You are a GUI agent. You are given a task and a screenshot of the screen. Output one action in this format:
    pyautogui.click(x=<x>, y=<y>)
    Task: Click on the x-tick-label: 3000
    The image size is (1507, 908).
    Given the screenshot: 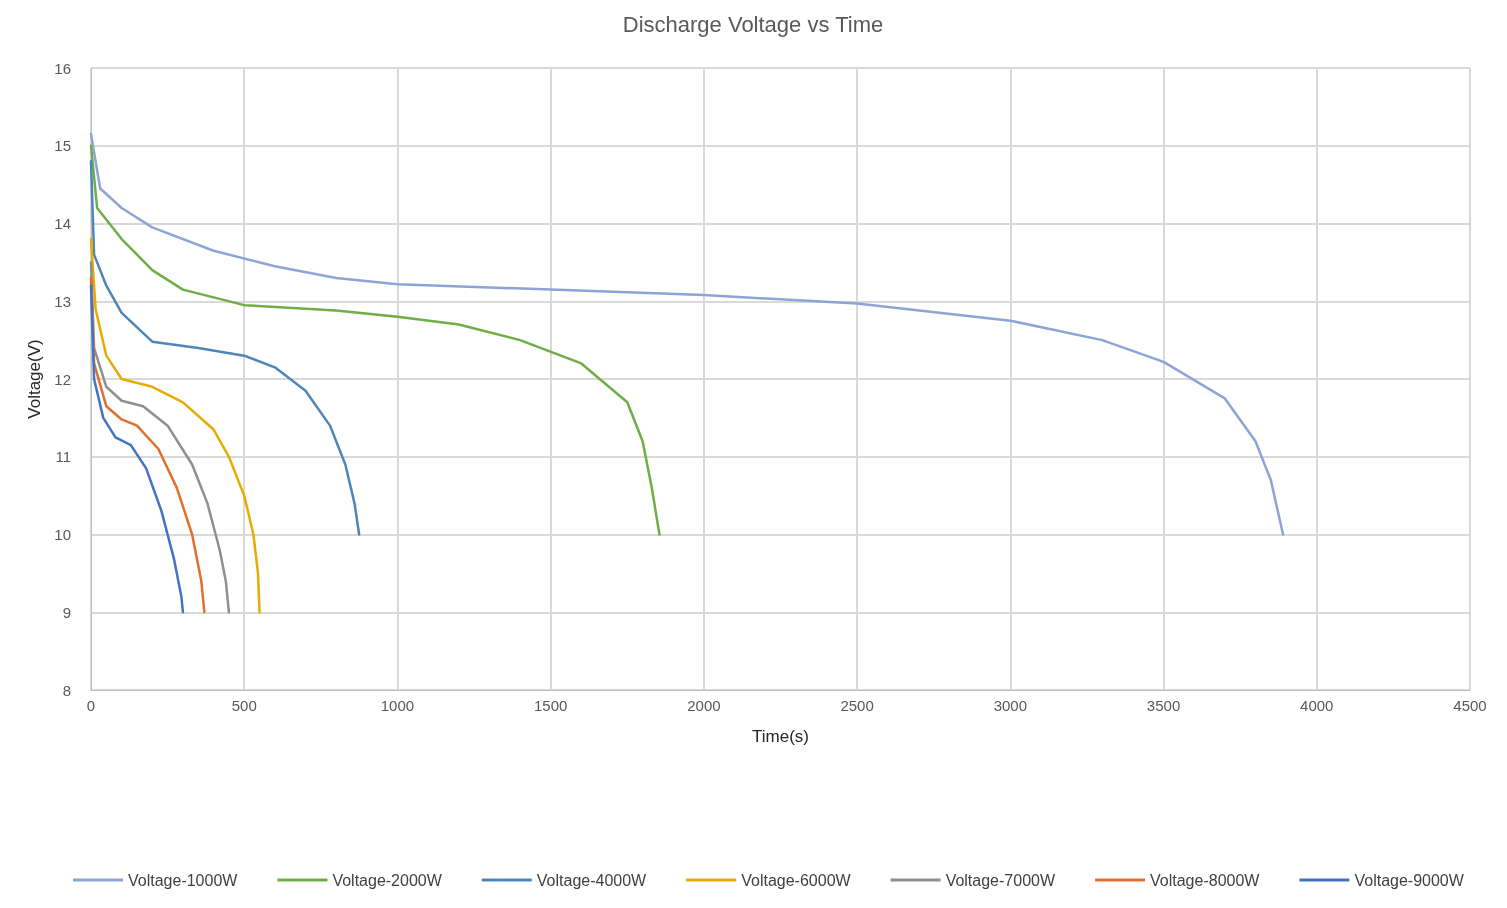 What is the action you would take?
    pyautogui.click(x=1010, y=705)
    